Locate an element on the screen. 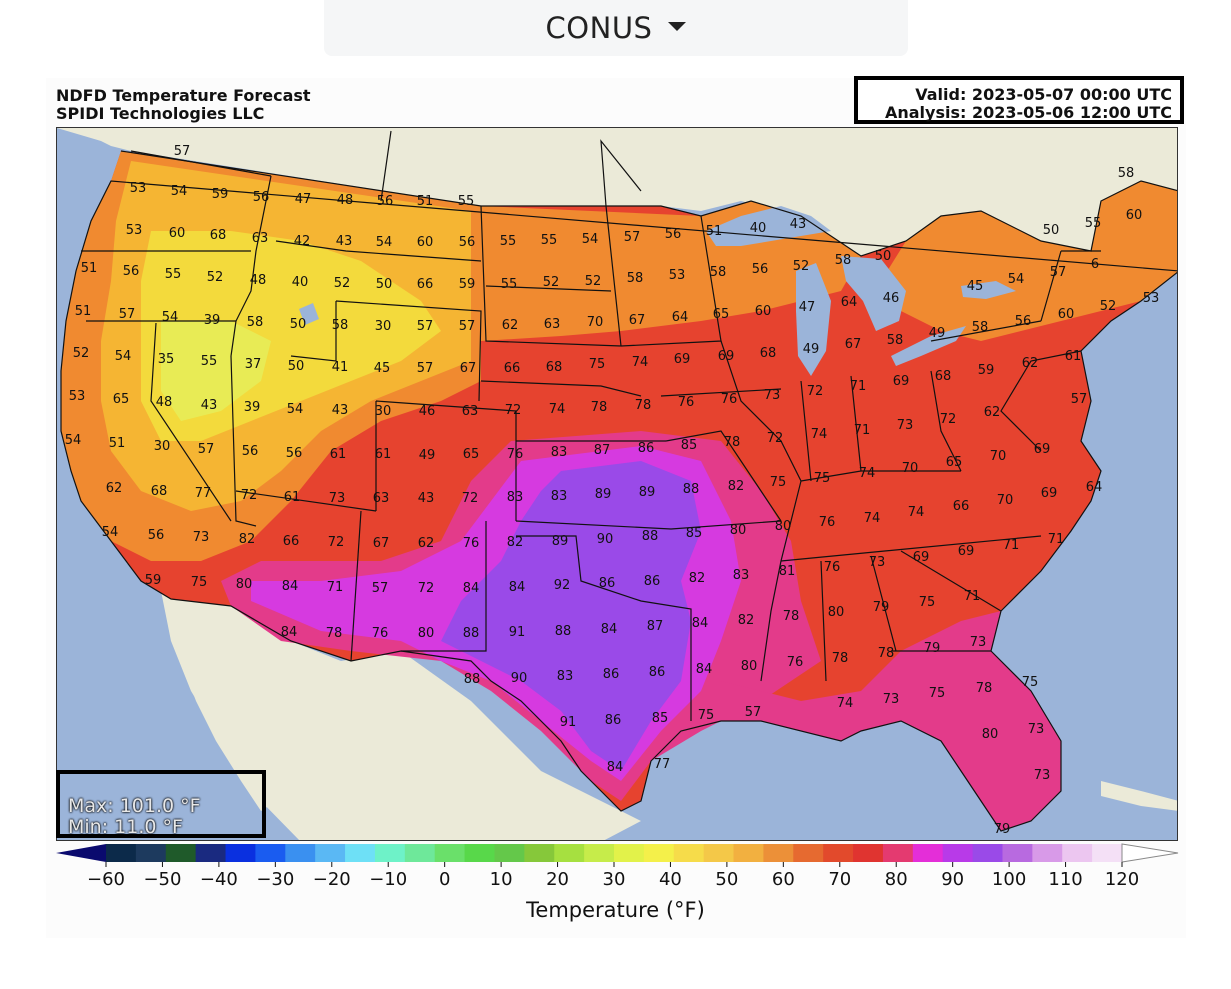 This screenshot has height=989, width=1231. border-ut-az is located at coordinates (306, 501).